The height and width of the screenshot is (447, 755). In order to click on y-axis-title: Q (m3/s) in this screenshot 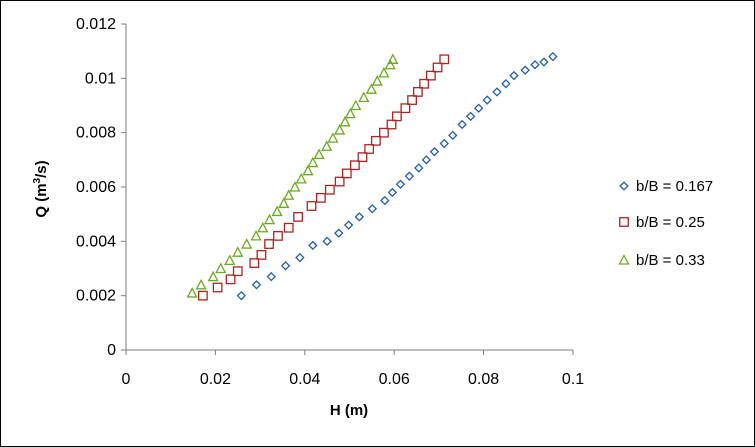, I will do `click(41, 188)`.